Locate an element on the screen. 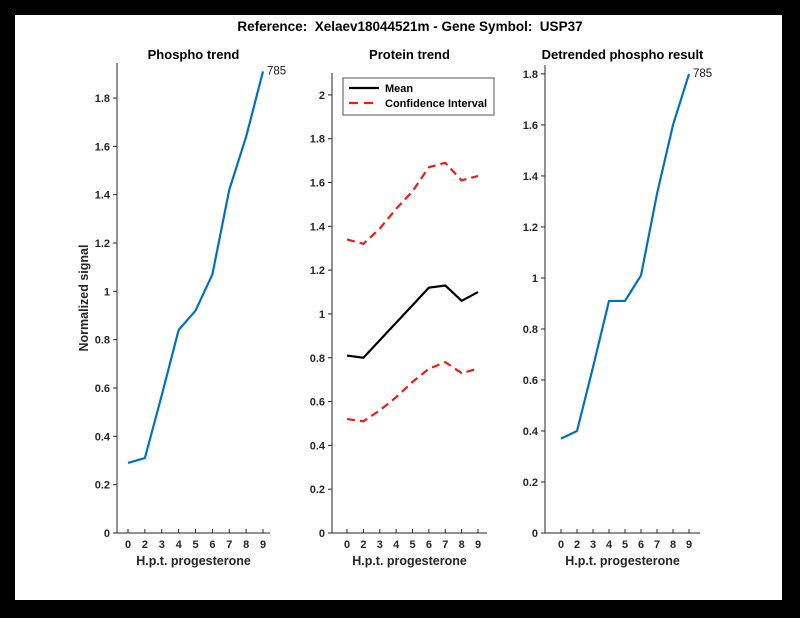 The image size is (800, 618). series-line-ci-upper is located at coordinates (412, 203).